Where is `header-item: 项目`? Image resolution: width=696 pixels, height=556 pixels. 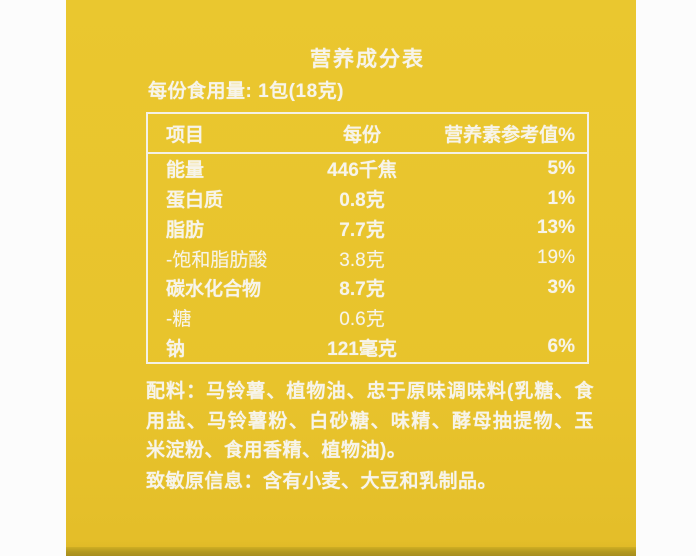
header-item: 项目 is located at coordinates (185, 135).